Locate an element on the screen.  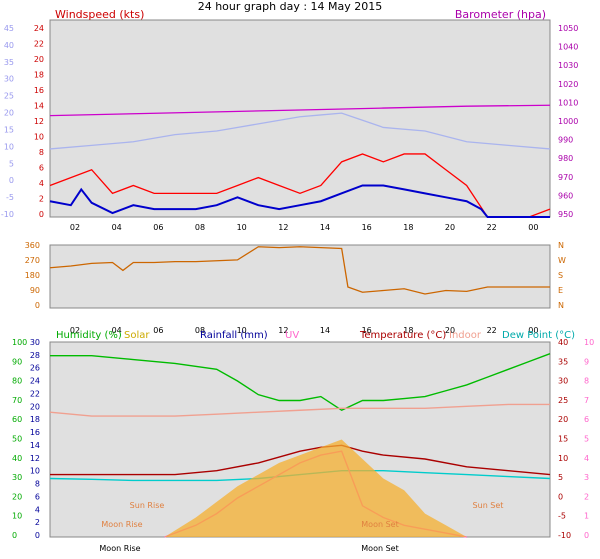
y-tick-uv: 6 is located at coordinates (586, 419).